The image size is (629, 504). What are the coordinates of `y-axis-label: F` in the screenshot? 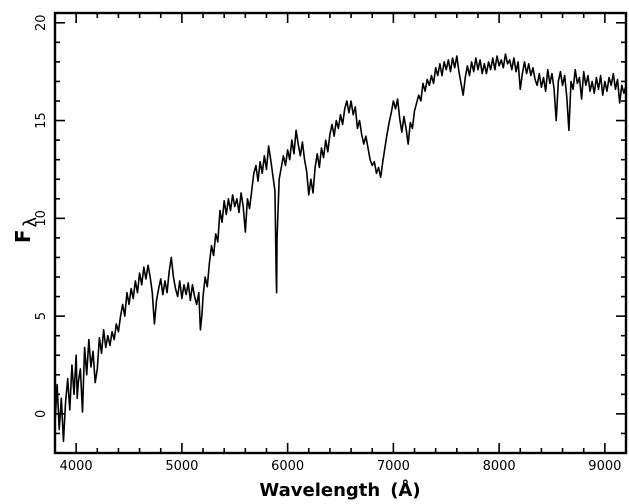 It's located at (23, 236).